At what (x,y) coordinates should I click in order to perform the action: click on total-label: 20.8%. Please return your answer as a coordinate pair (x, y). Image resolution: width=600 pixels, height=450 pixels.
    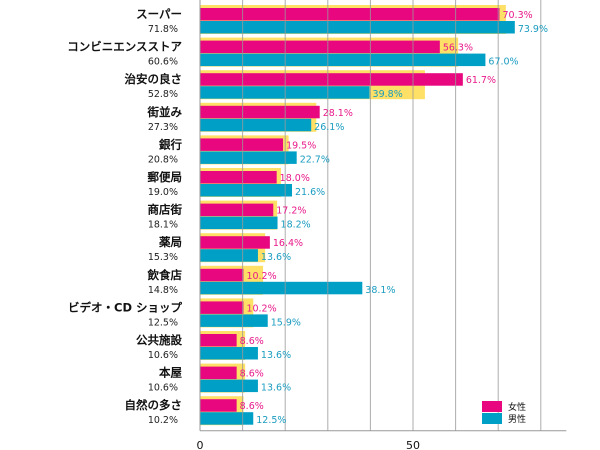
    Looking at the image, I should click on (163, 159).